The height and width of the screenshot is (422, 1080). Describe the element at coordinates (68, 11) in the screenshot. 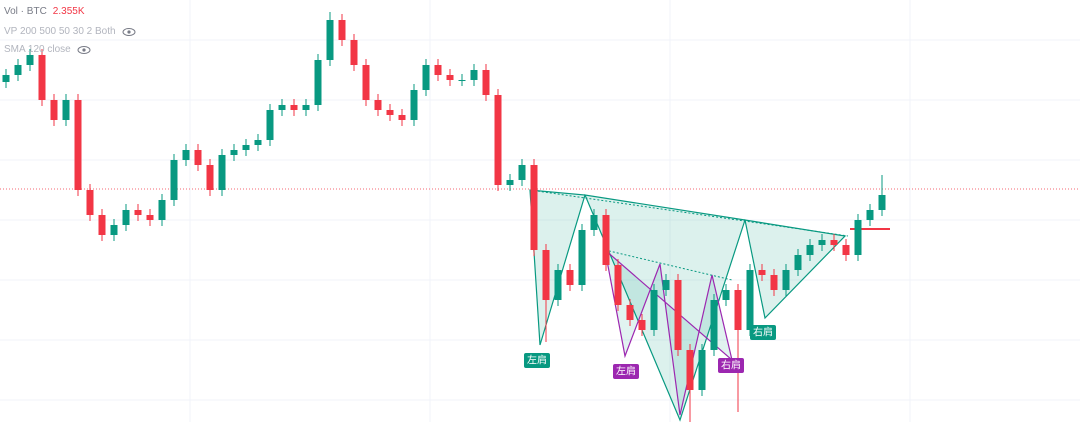

I see `legend-value: 2.355K` at that location.